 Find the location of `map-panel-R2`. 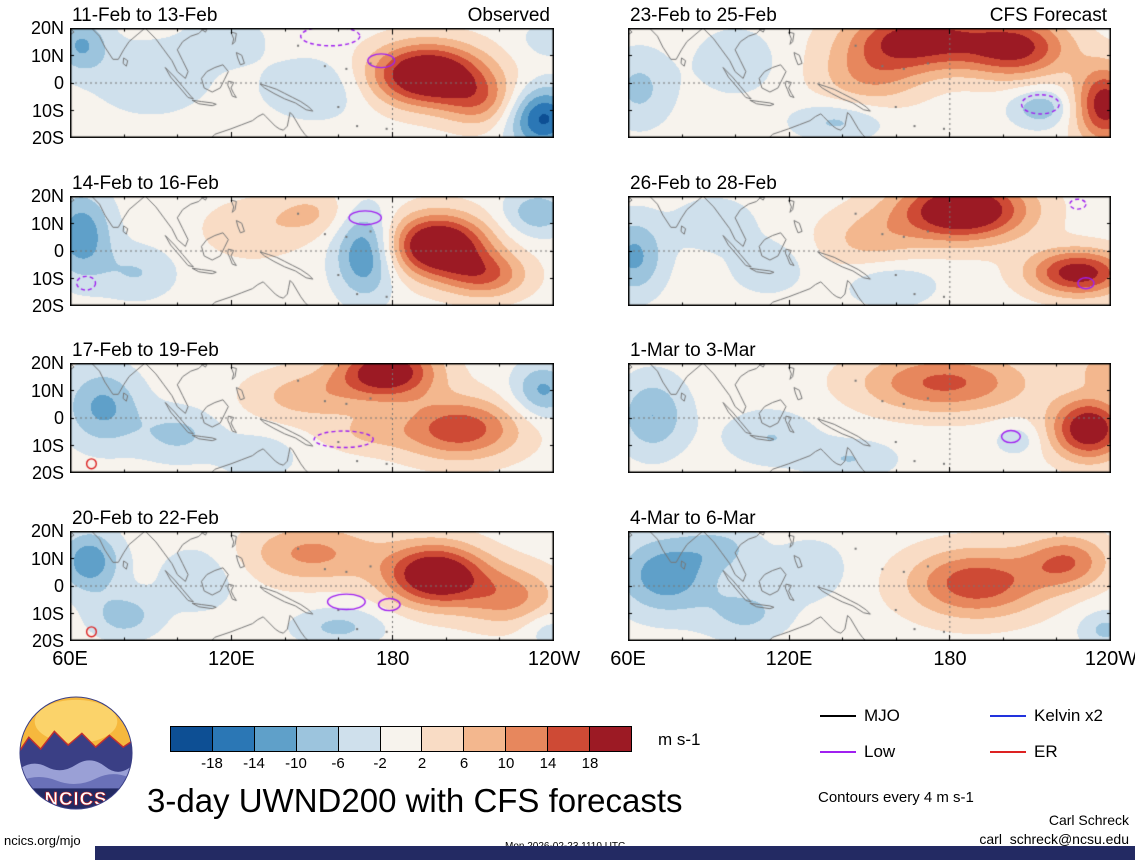

map-panel-R2 is located at coordinates (869, 251).